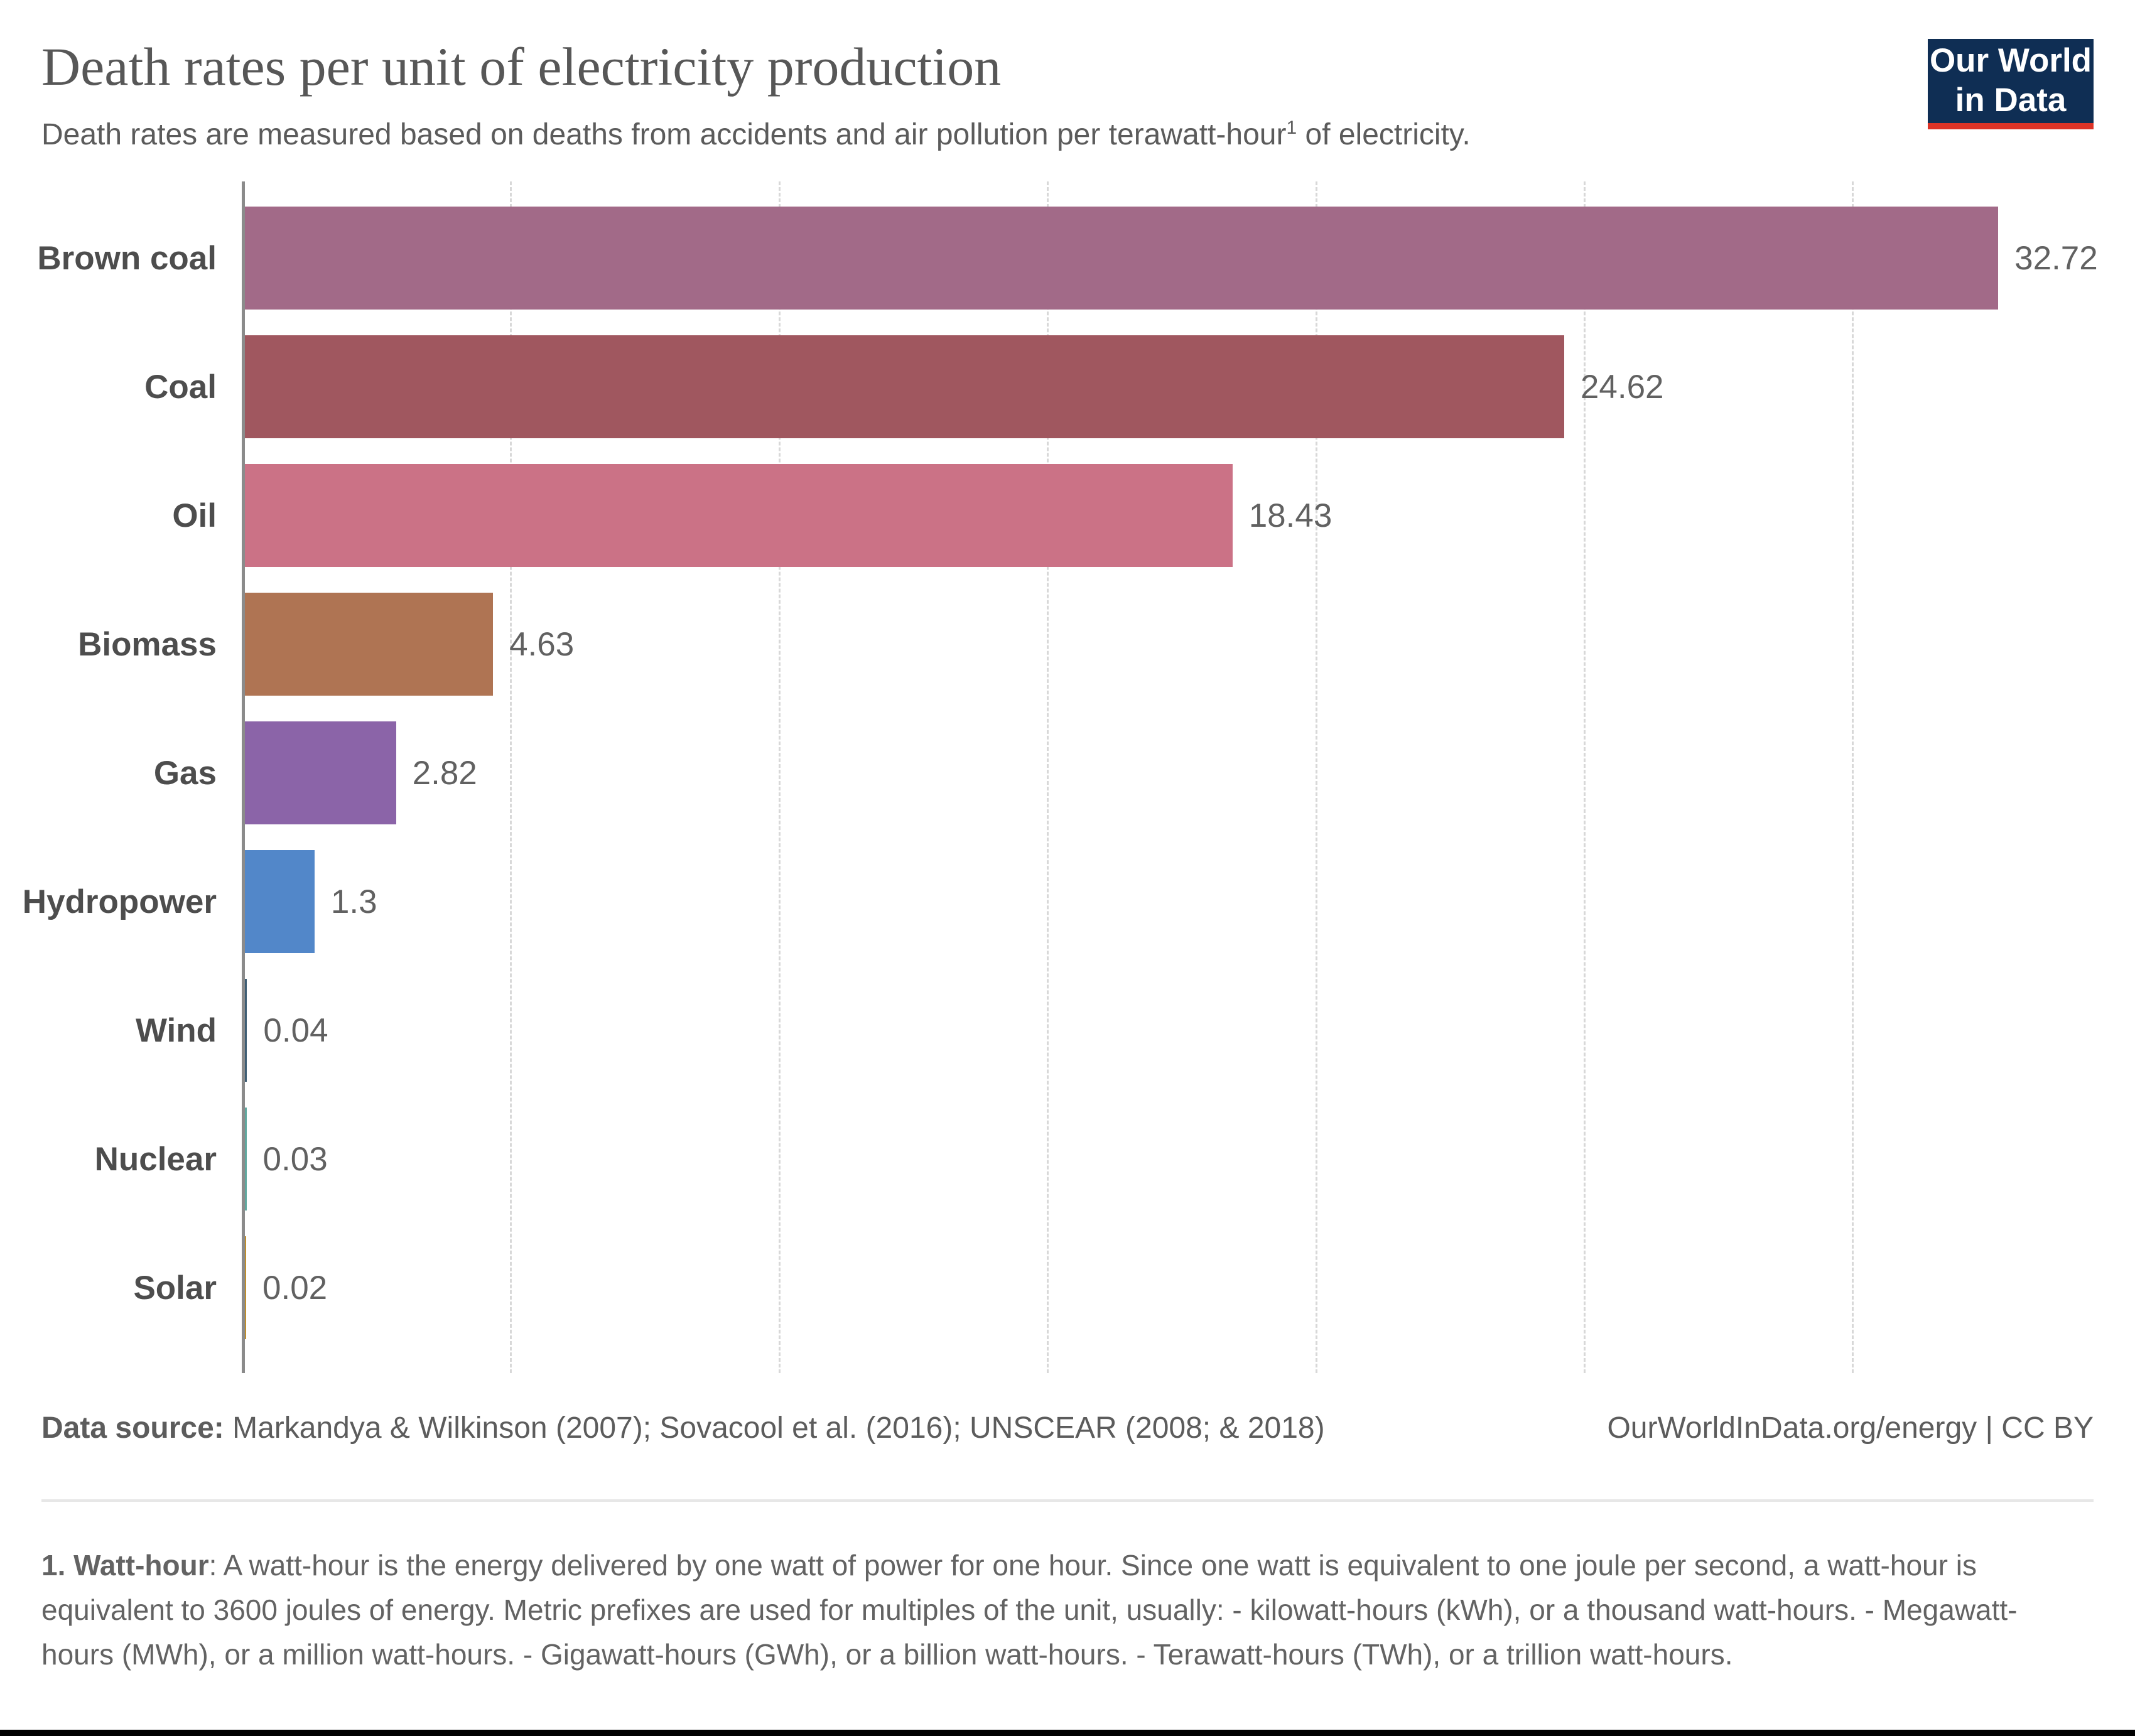  I want to click on value-label: 32.72, so click(2056, 258).